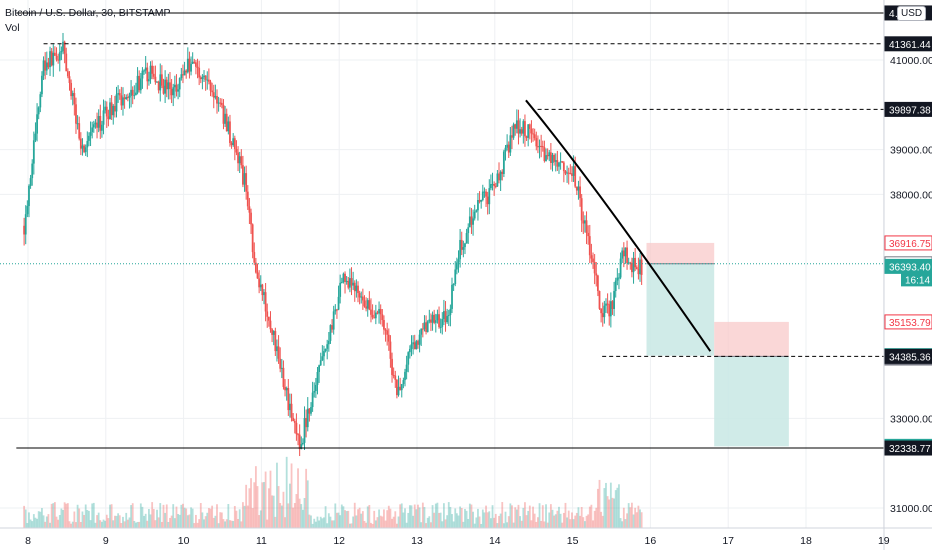  What do you see at coordinates (28, 541) in the screenshot?
I see `x-tick-label: 8` at bounding box center [28, 541].